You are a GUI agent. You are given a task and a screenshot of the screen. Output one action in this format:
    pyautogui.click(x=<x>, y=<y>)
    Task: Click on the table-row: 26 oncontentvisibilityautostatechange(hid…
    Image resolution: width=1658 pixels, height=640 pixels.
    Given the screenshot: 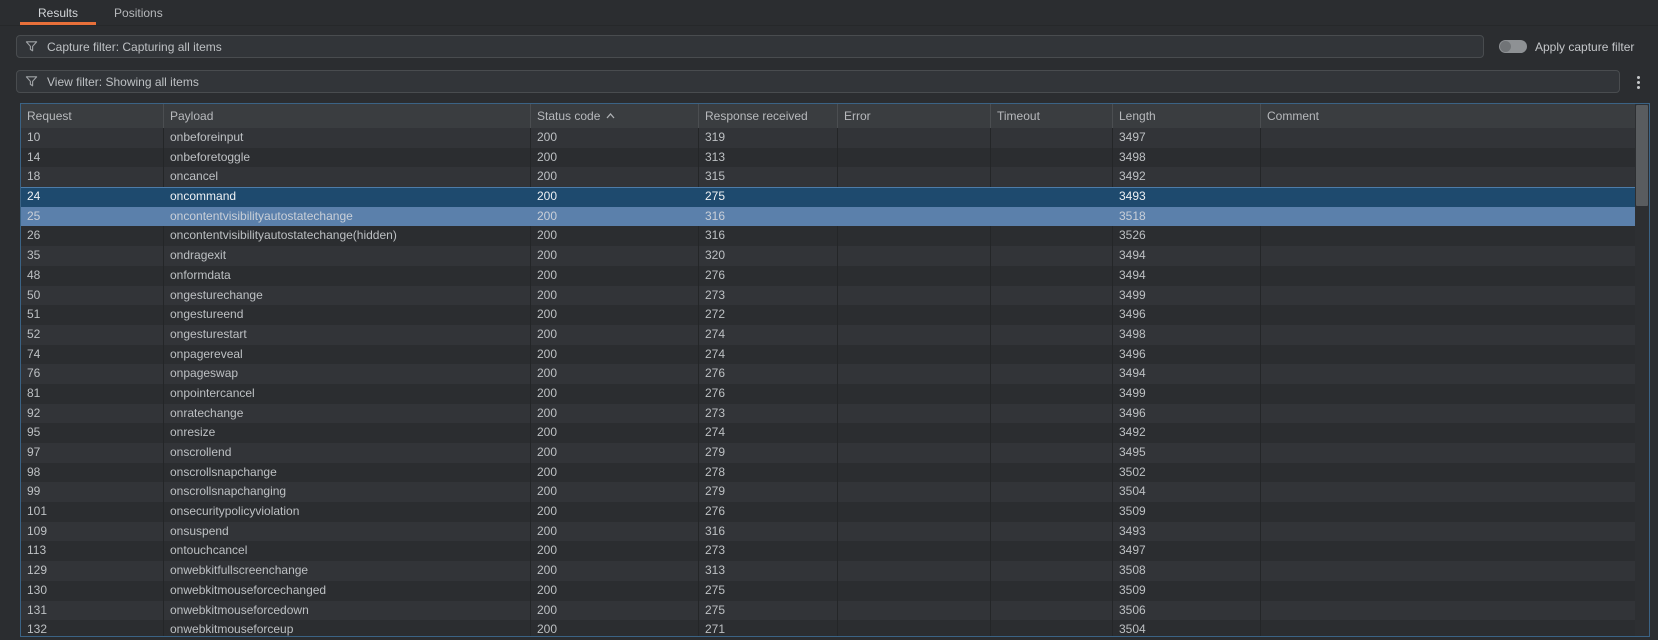 What is the action you would take?
    pyautogui.click(x=835, y=236)
    